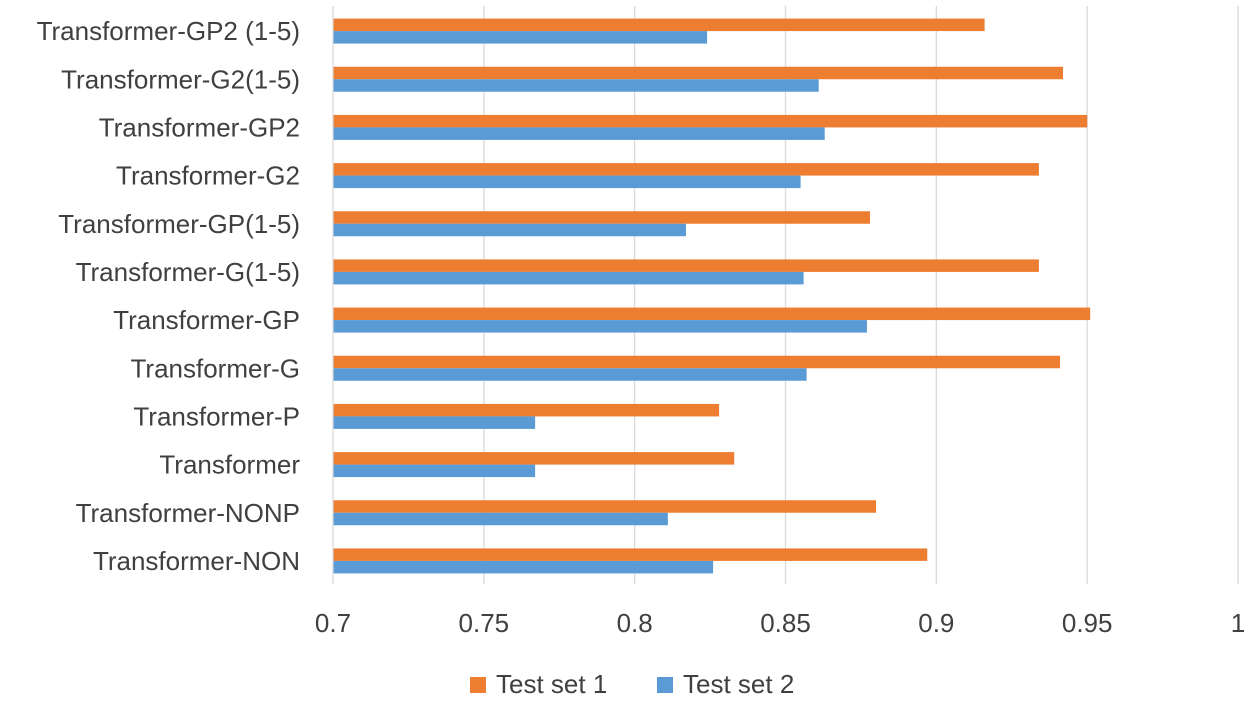 The width and height of the screenshot is (1247, 714). Describe the element at coordinates (216, 416) in the screenshot. I see `category-label: Transformer-P` at that location.